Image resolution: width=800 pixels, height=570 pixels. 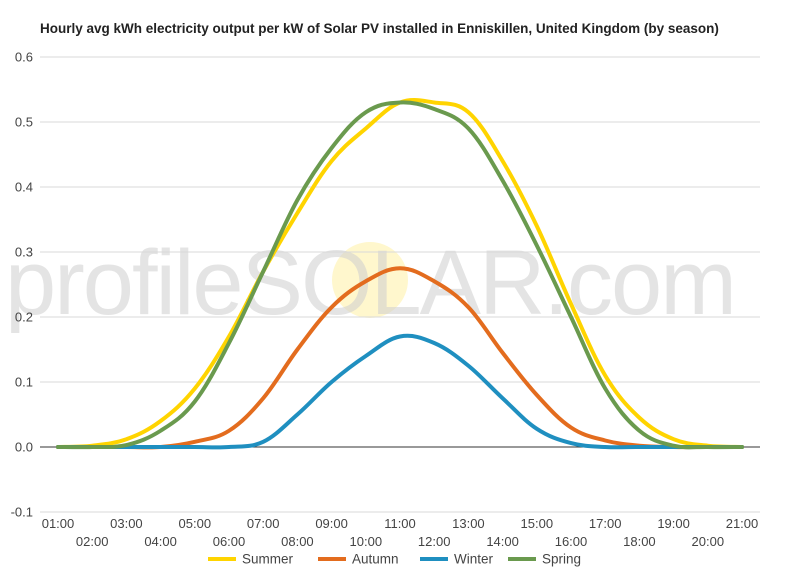 What do you see at coordinates (24, 57) in the screenshot?
I see `y-tick-label: 0.6` at bounding box center [24, 57].